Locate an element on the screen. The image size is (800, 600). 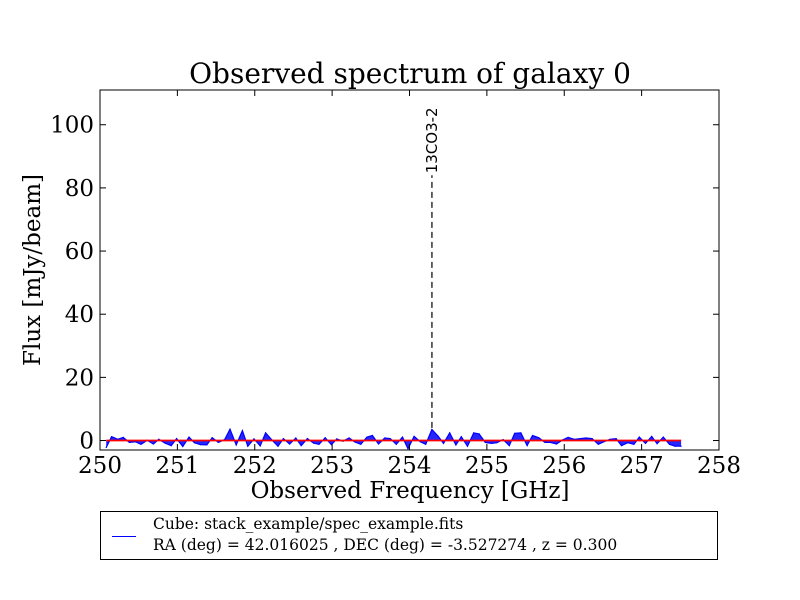
x-tick-label: 252 is located at coordinates (255, 466).